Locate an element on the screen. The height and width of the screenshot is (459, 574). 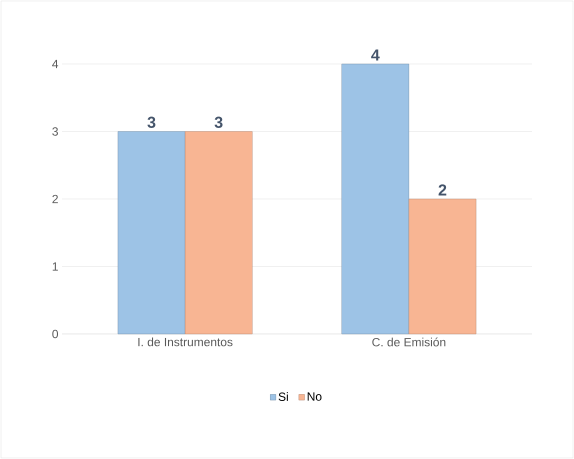
legend-label: No is located at coordinates (315, 396).